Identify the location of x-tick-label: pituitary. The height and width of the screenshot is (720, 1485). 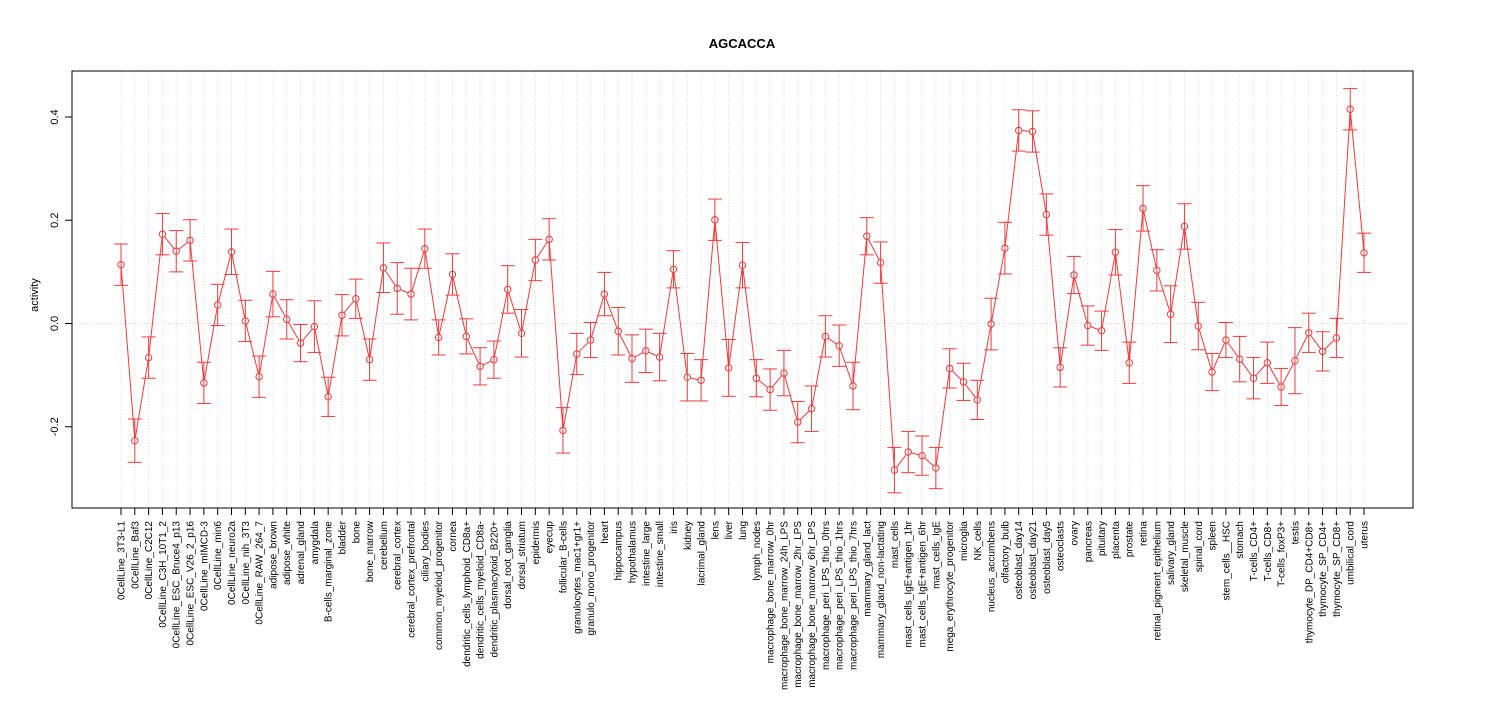
(1102, 538).